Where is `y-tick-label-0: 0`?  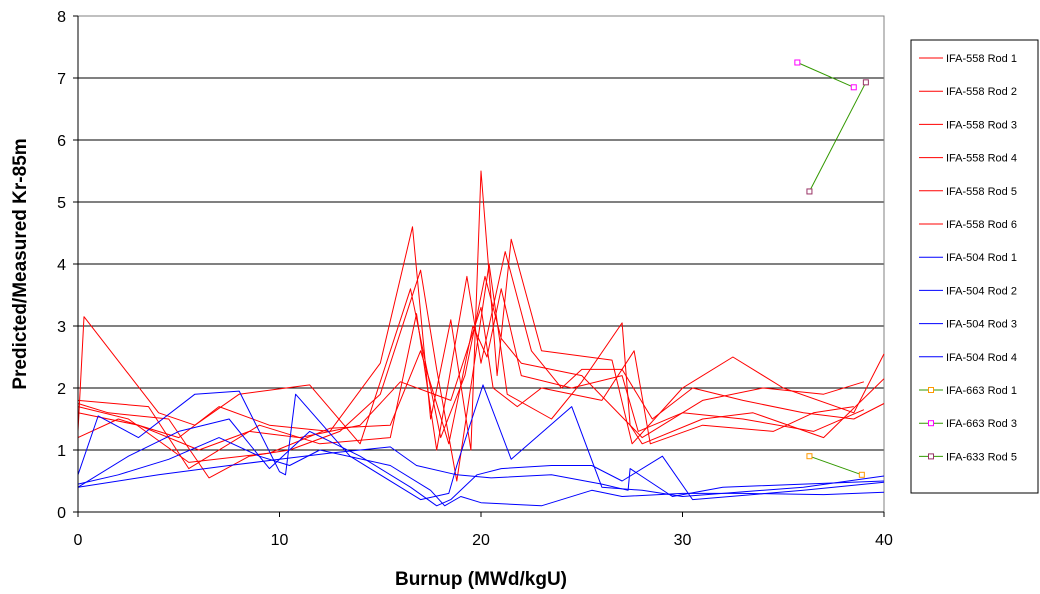
y-tick-label-0: 0 is located at coordinates (61, 513).